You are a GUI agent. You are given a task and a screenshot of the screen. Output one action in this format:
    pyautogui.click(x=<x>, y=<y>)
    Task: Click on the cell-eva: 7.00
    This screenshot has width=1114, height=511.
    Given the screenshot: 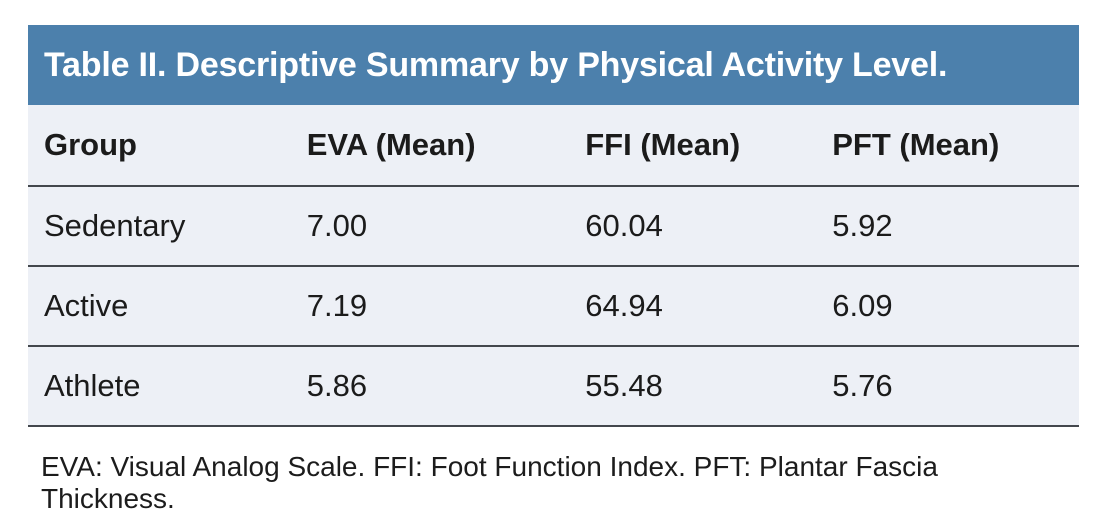 What is the action you would take?
    pyautogui.click(x=430, y=226)
    